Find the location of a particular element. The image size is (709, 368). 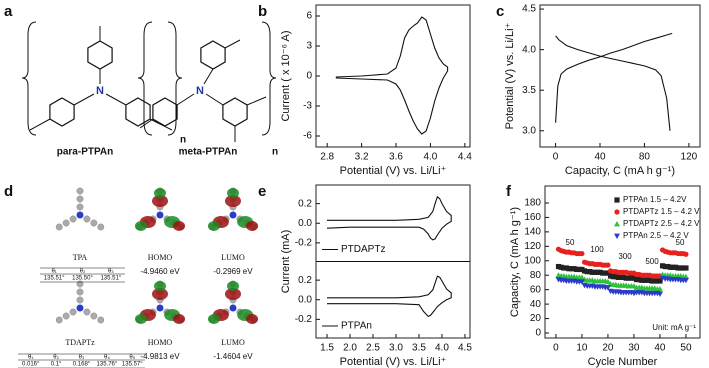

molecule-name: TPA is located at coordinates (80, 257).